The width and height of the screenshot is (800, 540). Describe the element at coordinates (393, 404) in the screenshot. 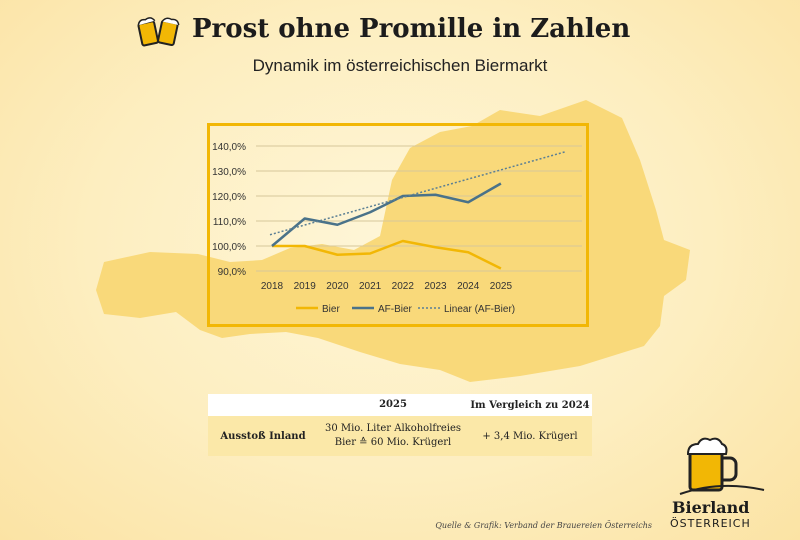

I see `table-header-year: 2025` at that location.